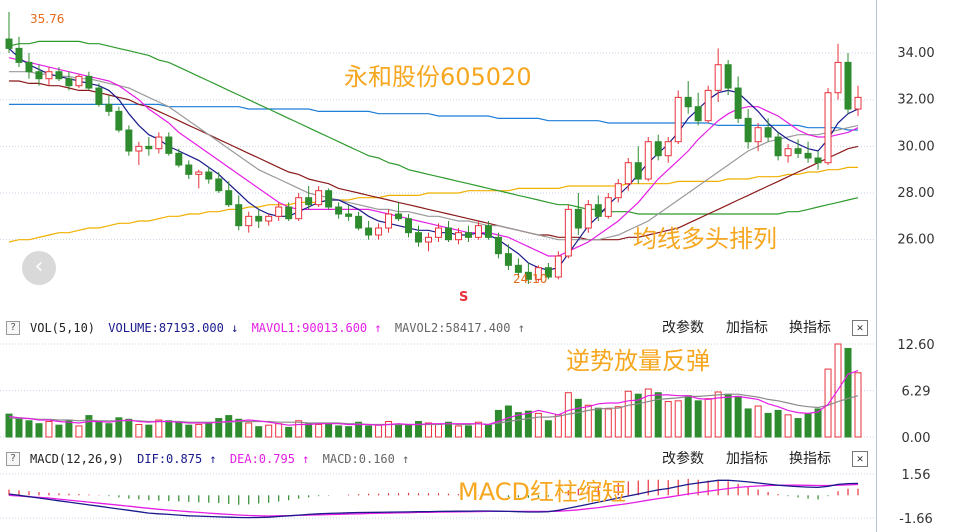 The height and width of the screenshot is (532, 953). Describe the element at coordinates (39, 268) in the screenshot. I see `previous-arrow-button: ‹` at that location.